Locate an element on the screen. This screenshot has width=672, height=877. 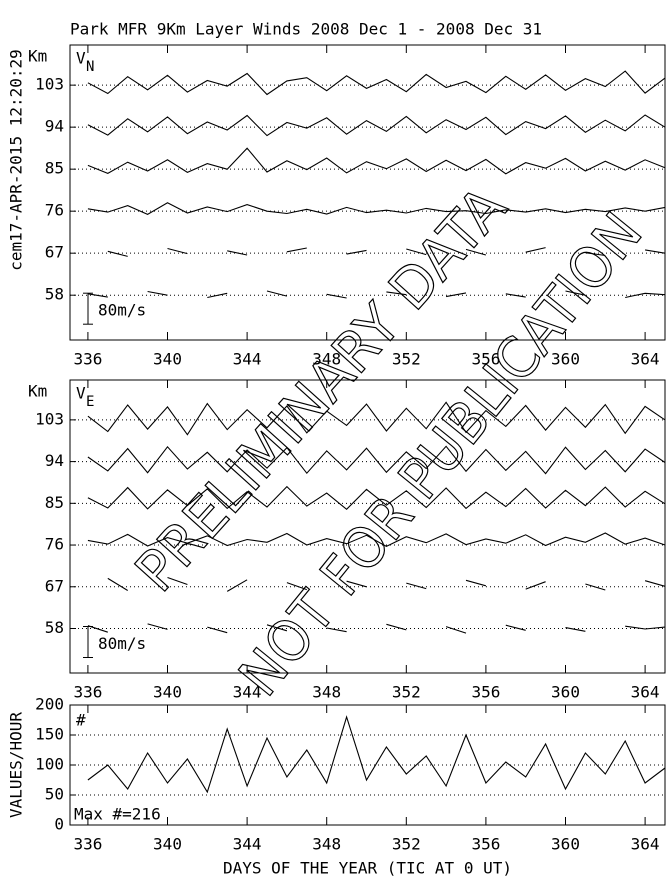
x-axis-label: DAYS OF THE YEAR (TIC AT 0 UT) is located at coordinates (367, 868).